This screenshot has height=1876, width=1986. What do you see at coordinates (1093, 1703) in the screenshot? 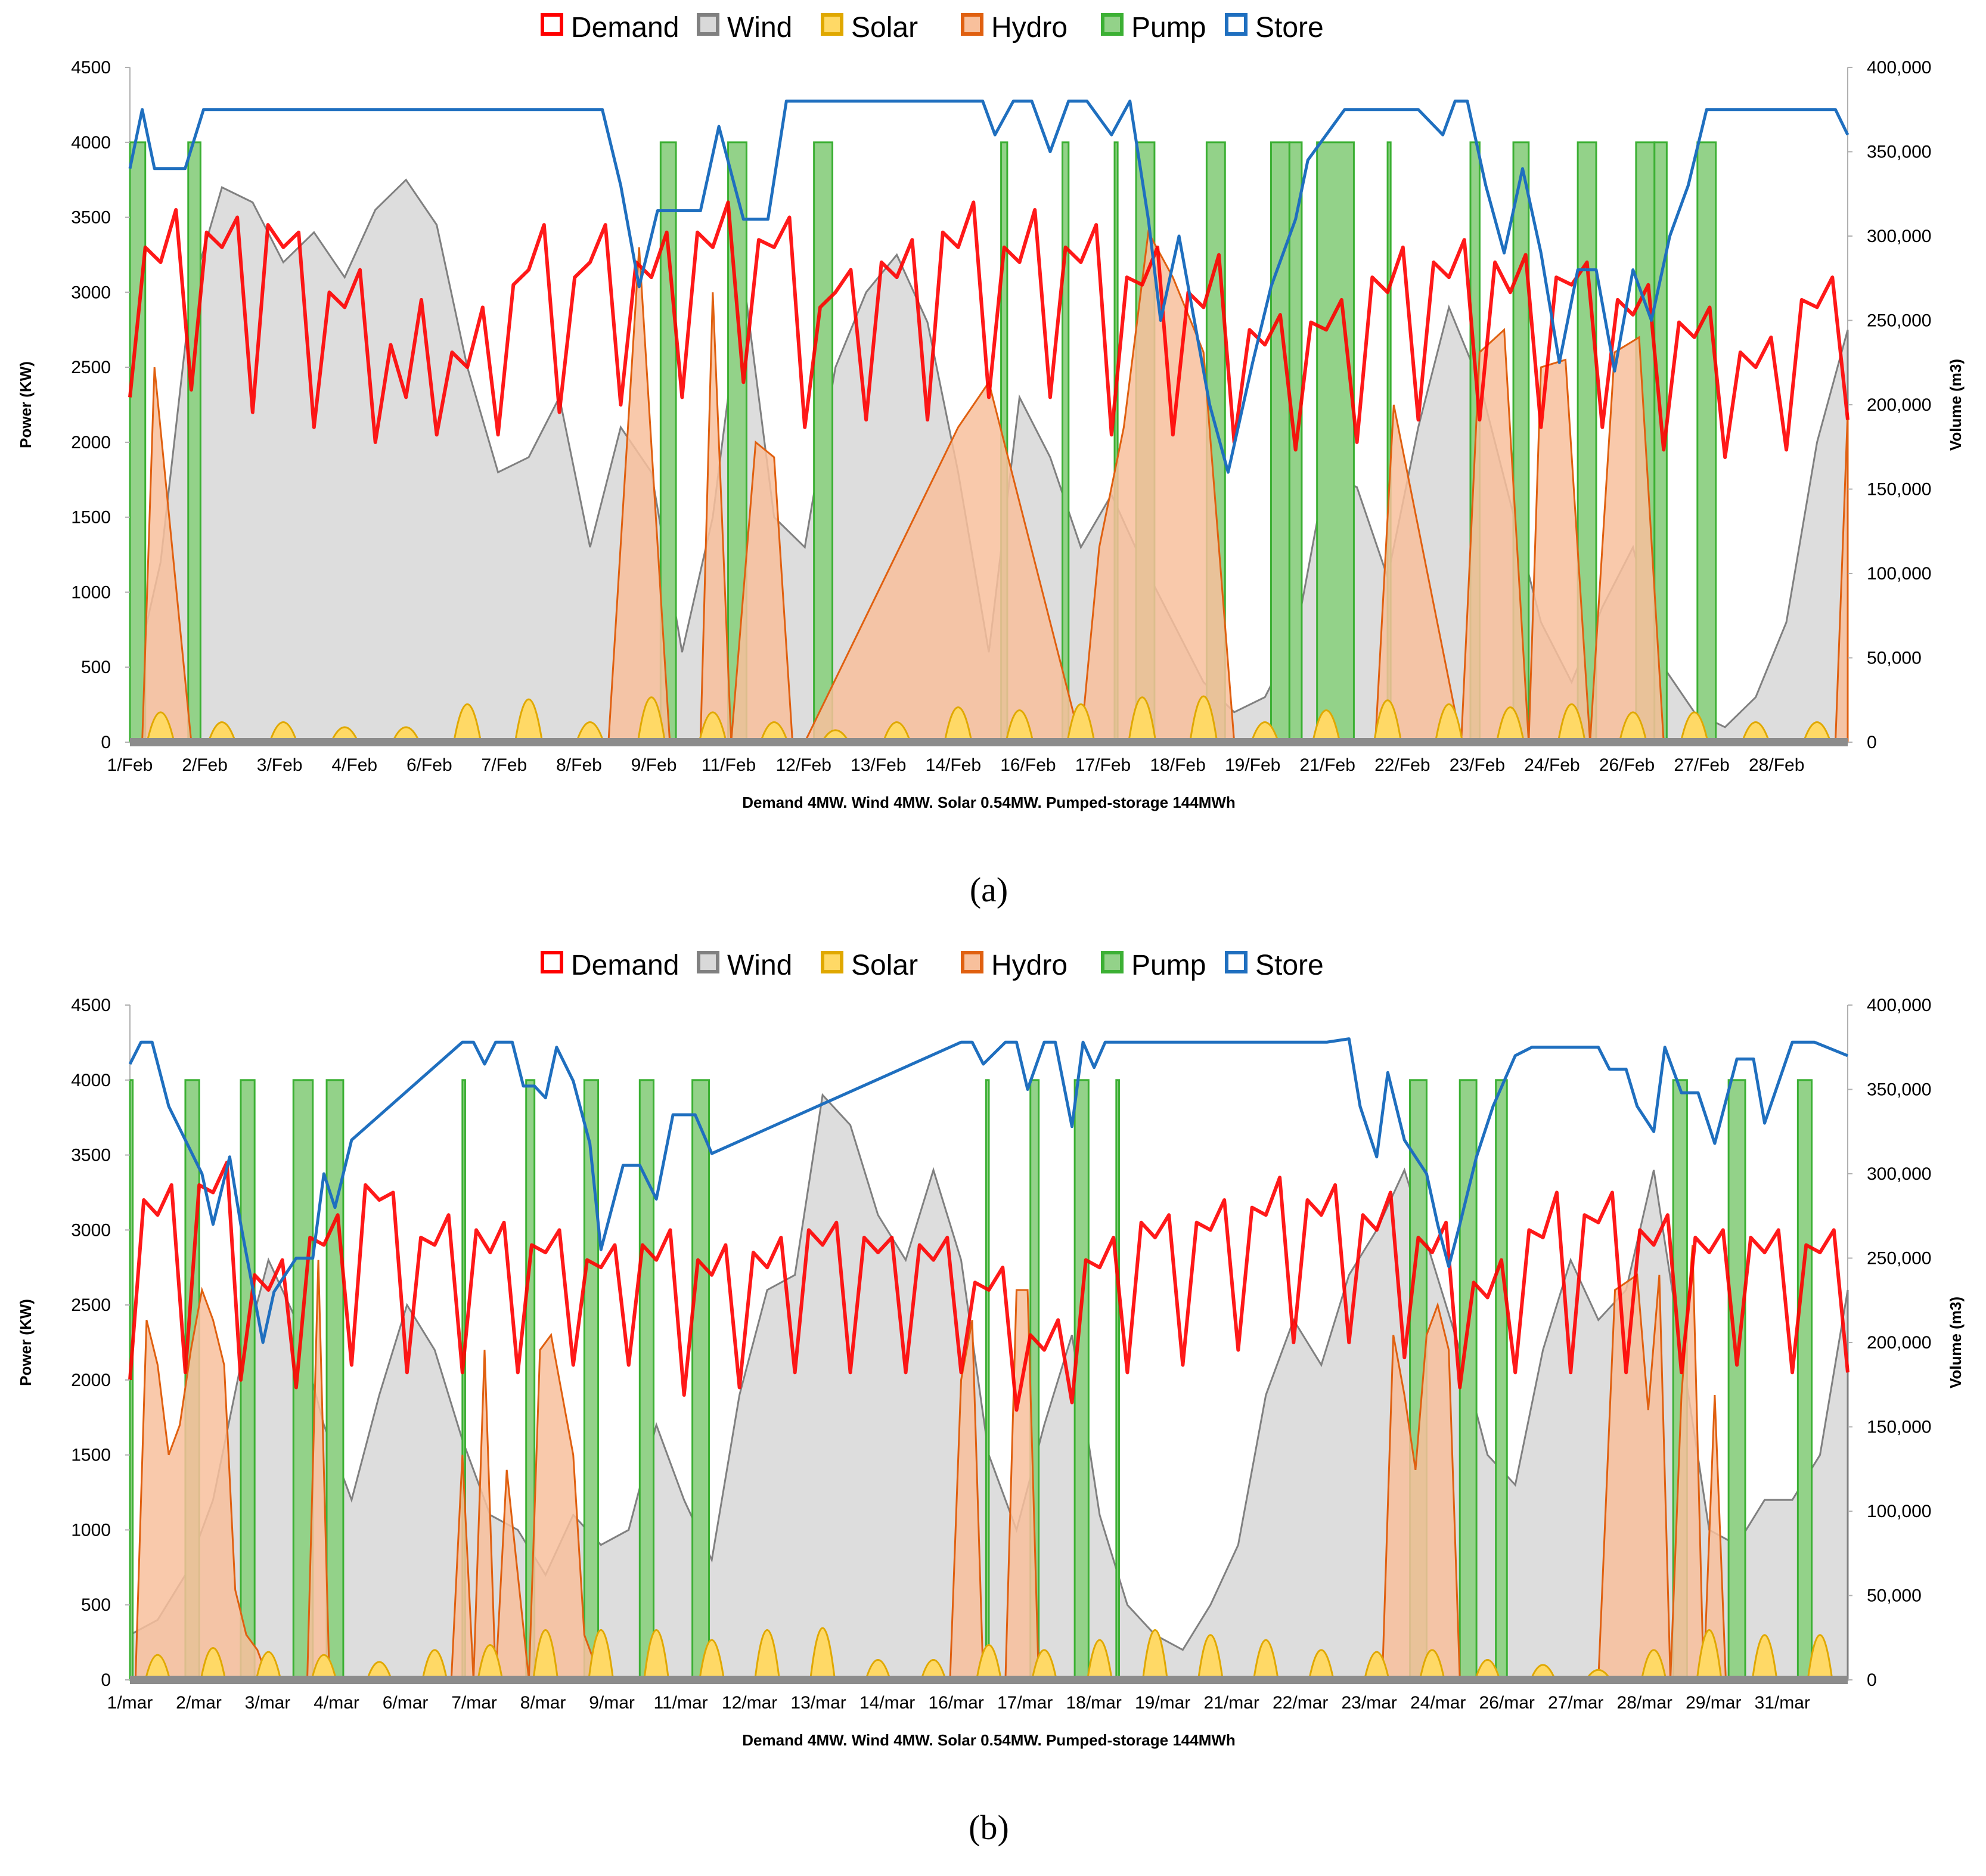
I see `x-tick-label: 18/mar` at bounding box center [1093, 1703].